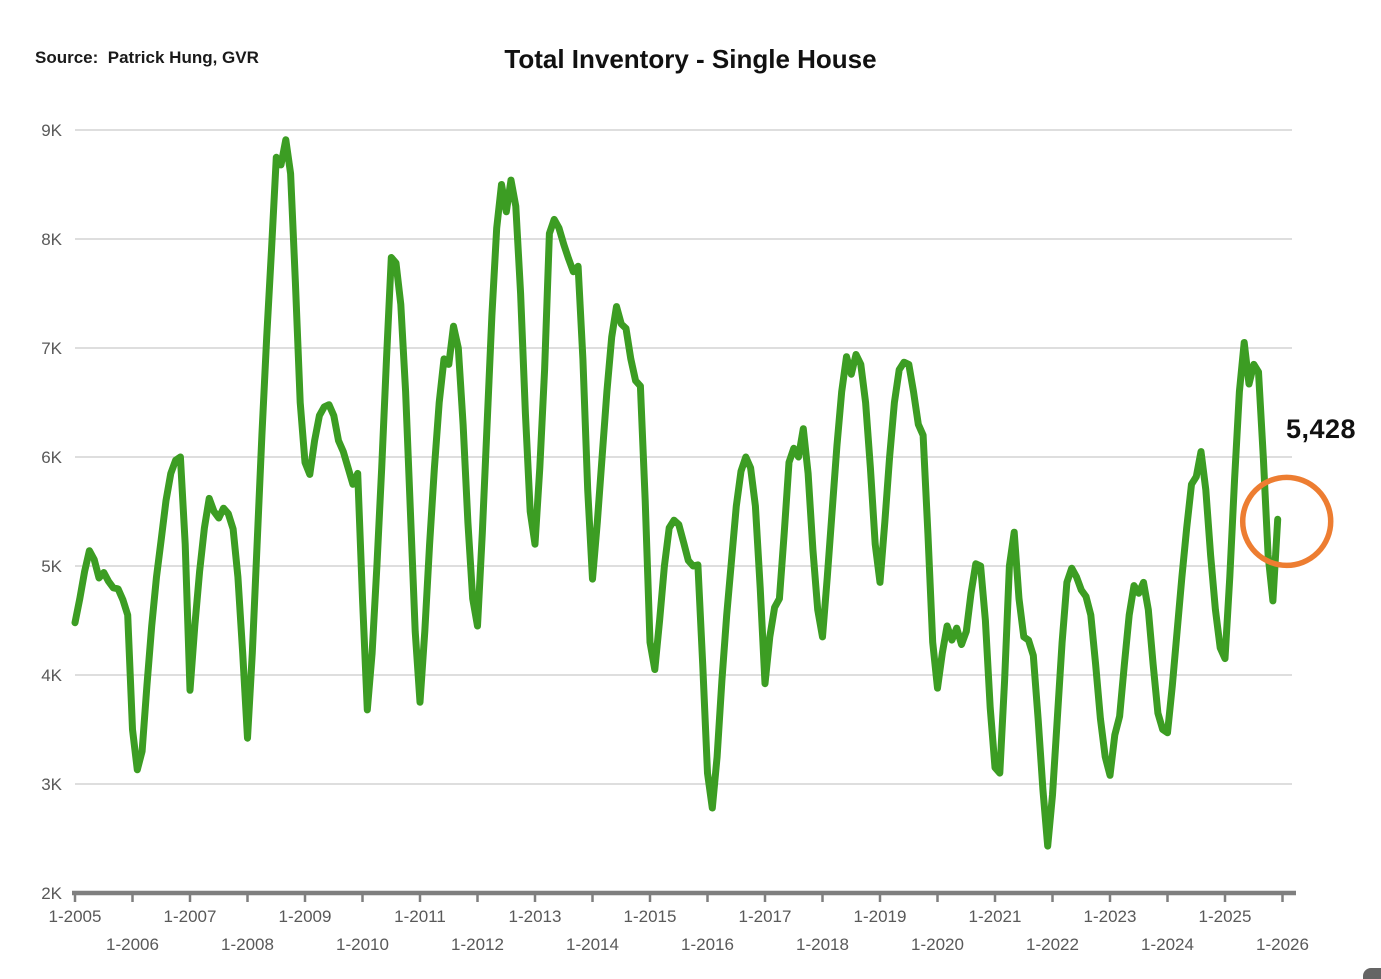  Describe the element at coordinates (535, 916) in the screenshot. I see `x-axis-tick-label: 1-2013` at that location.